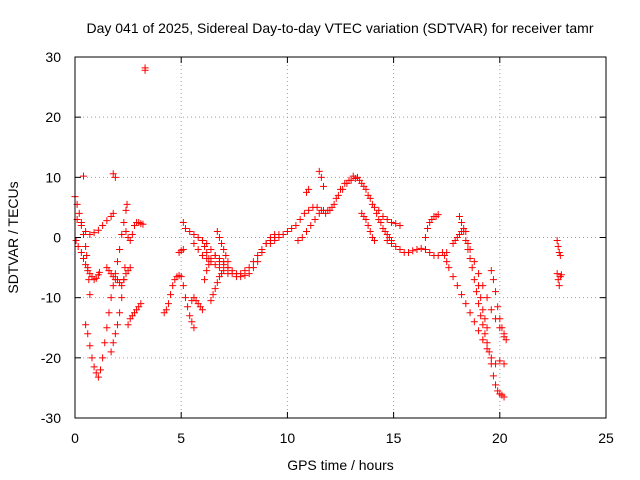 The height and width of the screenshot is (480, 640). Describe the element at coordinates (288, 438) in the screenshot. I see `x-tick-label: 10` at that location.